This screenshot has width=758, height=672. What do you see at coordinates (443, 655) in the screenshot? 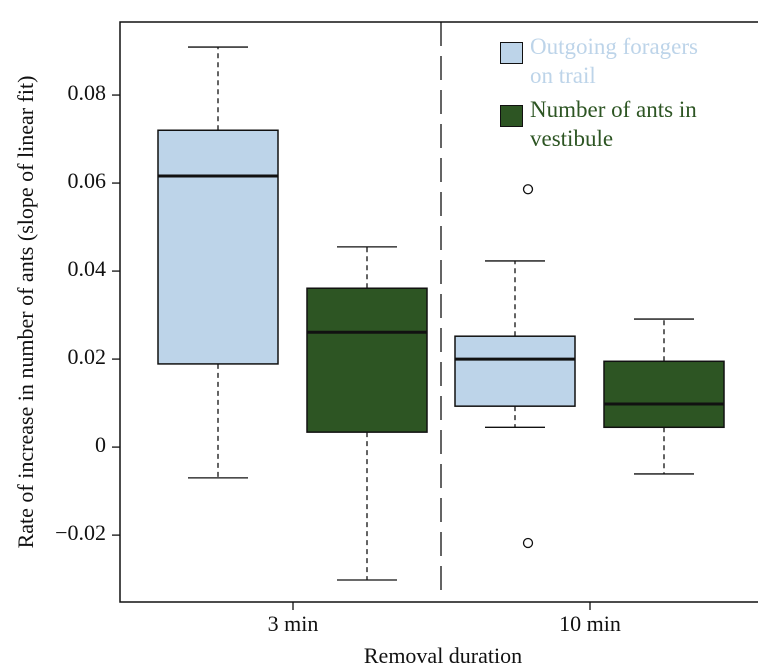
I see `x-axis-label: Removal duration` at bounding box center [443, 655].